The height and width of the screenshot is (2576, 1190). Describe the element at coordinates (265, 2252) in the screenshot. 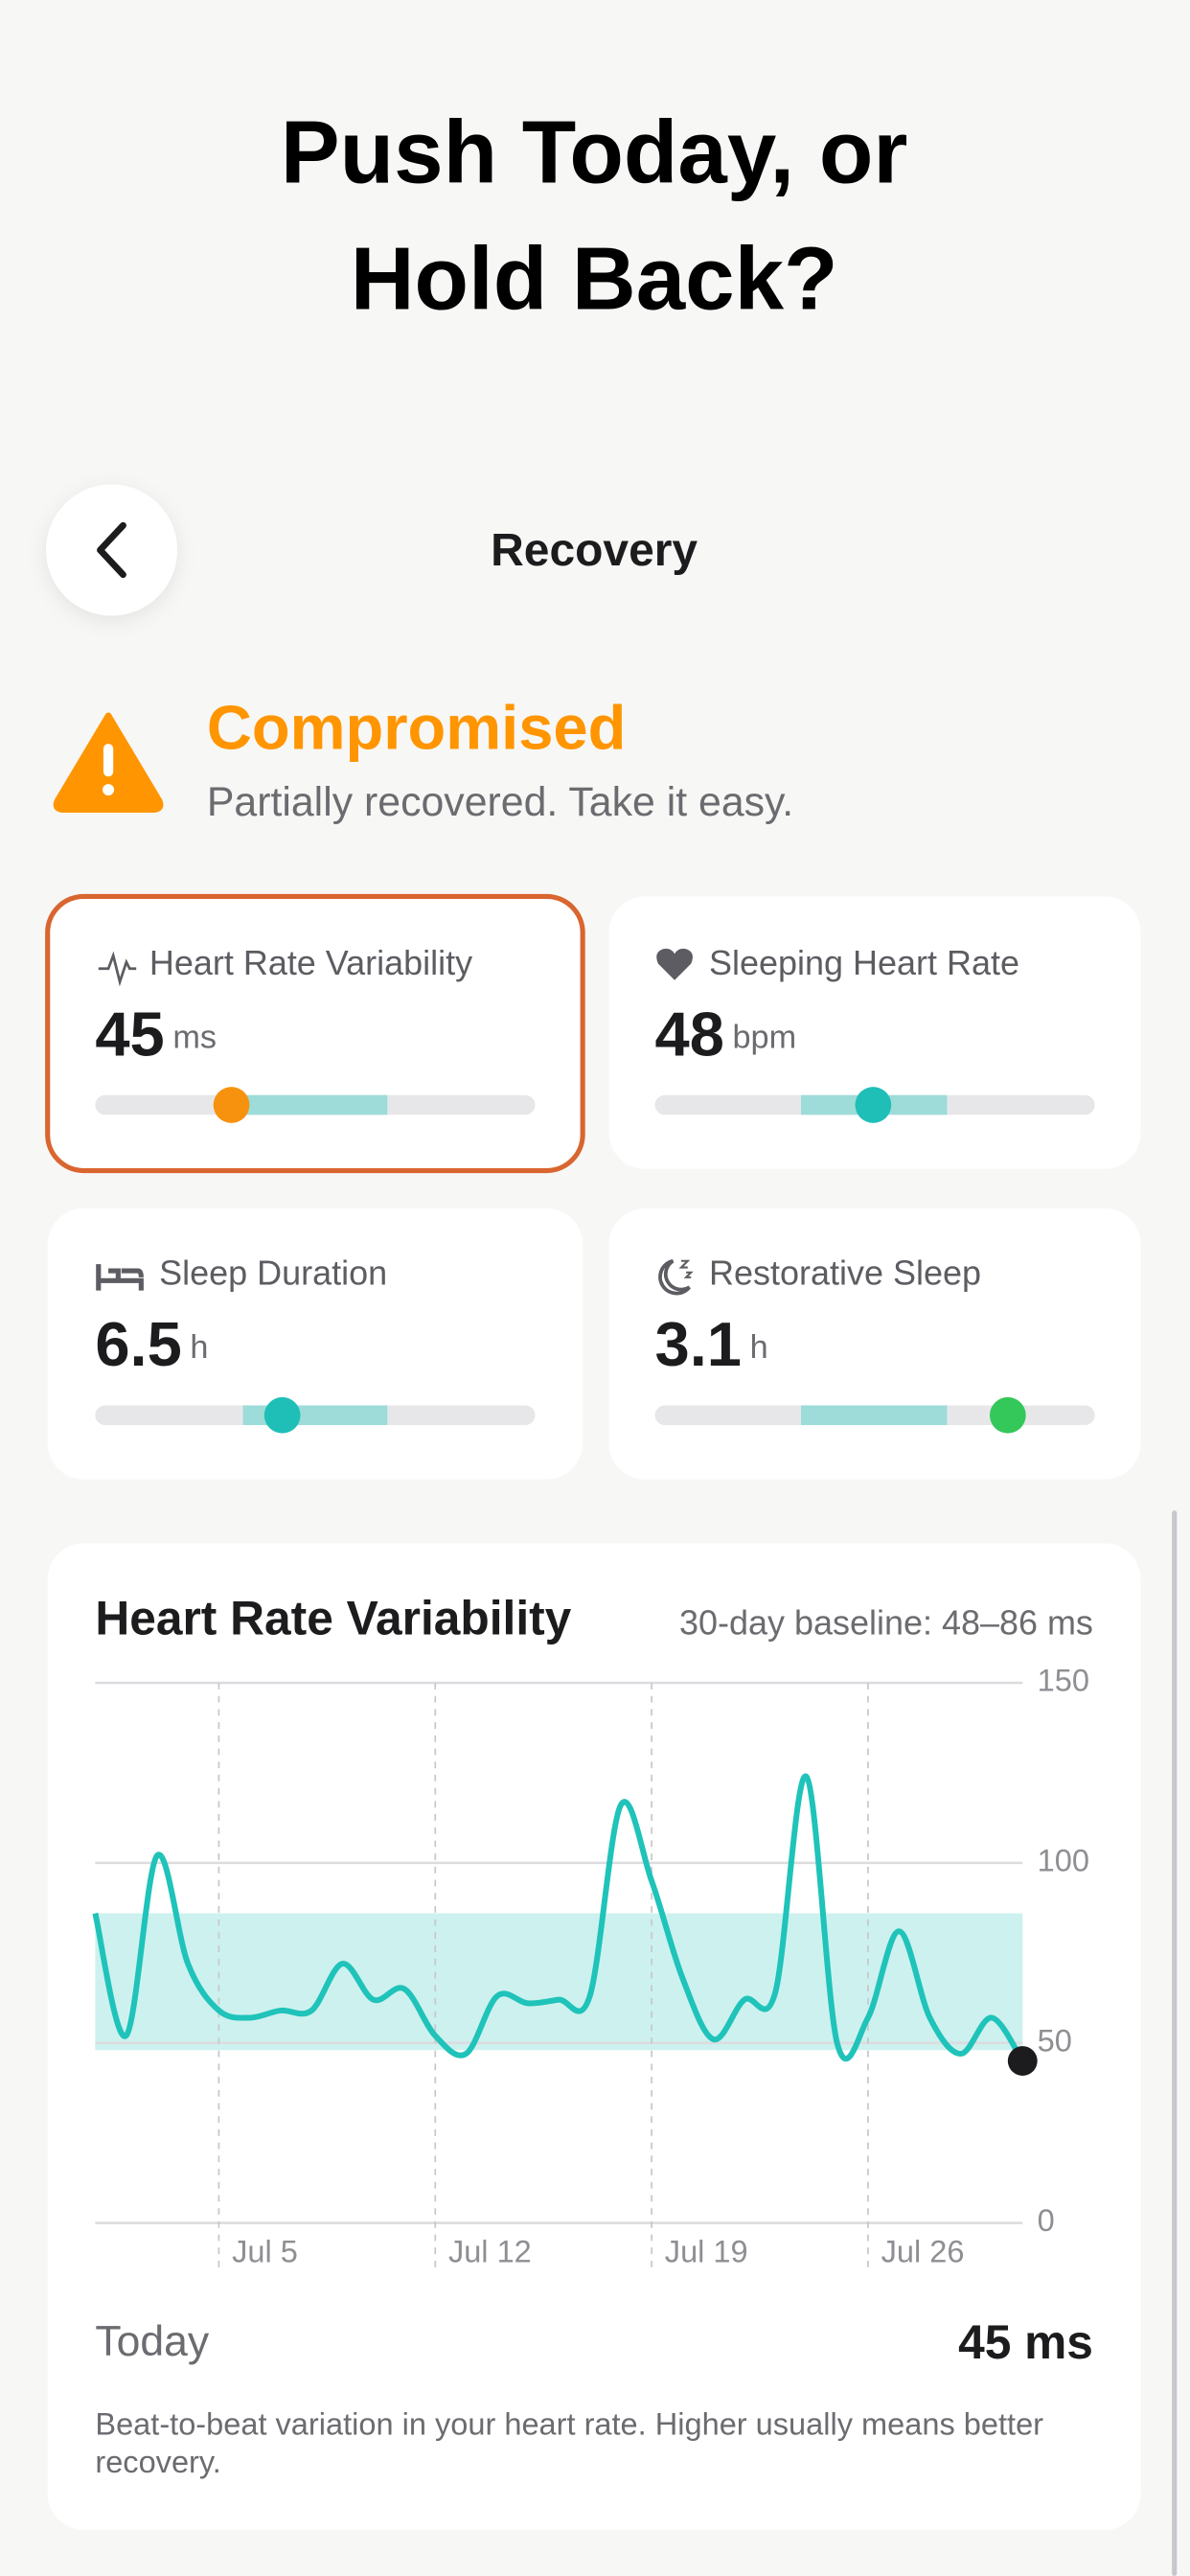

I see `x-tick-label: Jul 5` at that location.